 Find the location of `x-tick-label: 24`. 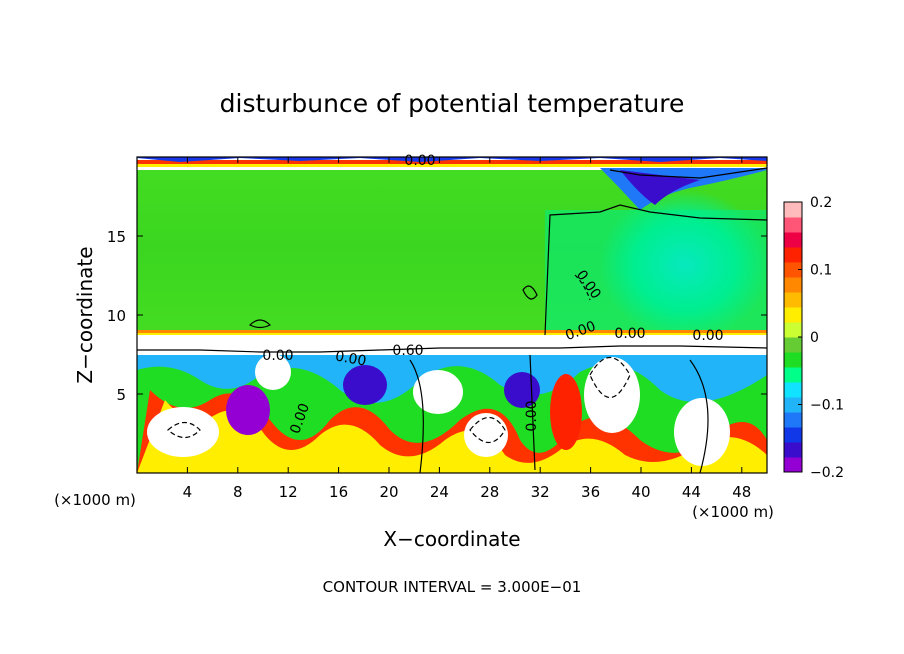

x-tick-label: 24 is located at coordinates (439, 492).